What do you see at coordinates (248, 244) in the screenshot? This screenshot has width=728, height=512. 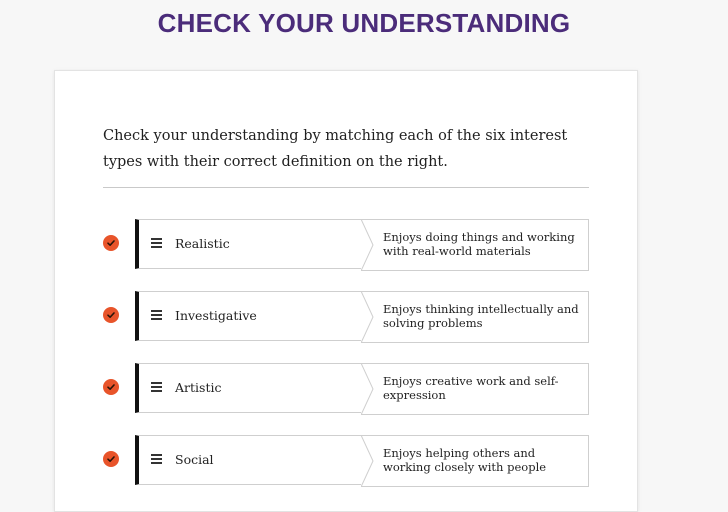 I see `draggable-term-realistic: Realistic` at bounding box center [248, 244].